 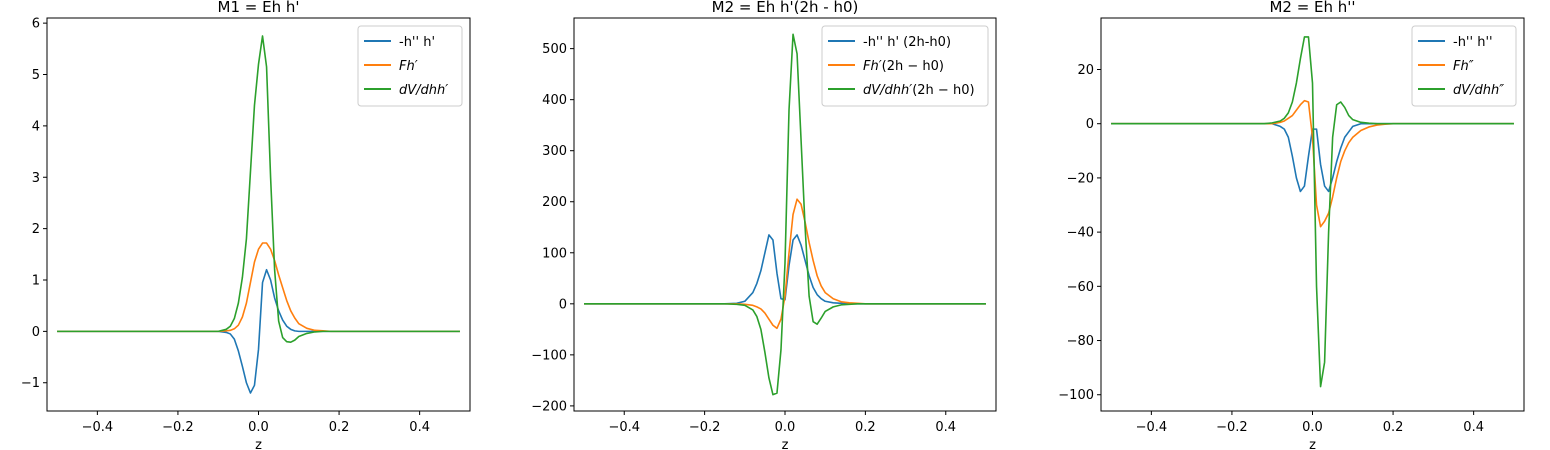 I want to click on chart-1-legend: -h'' h' Fh′ dV/dhh′, so click(x=410, y=66).